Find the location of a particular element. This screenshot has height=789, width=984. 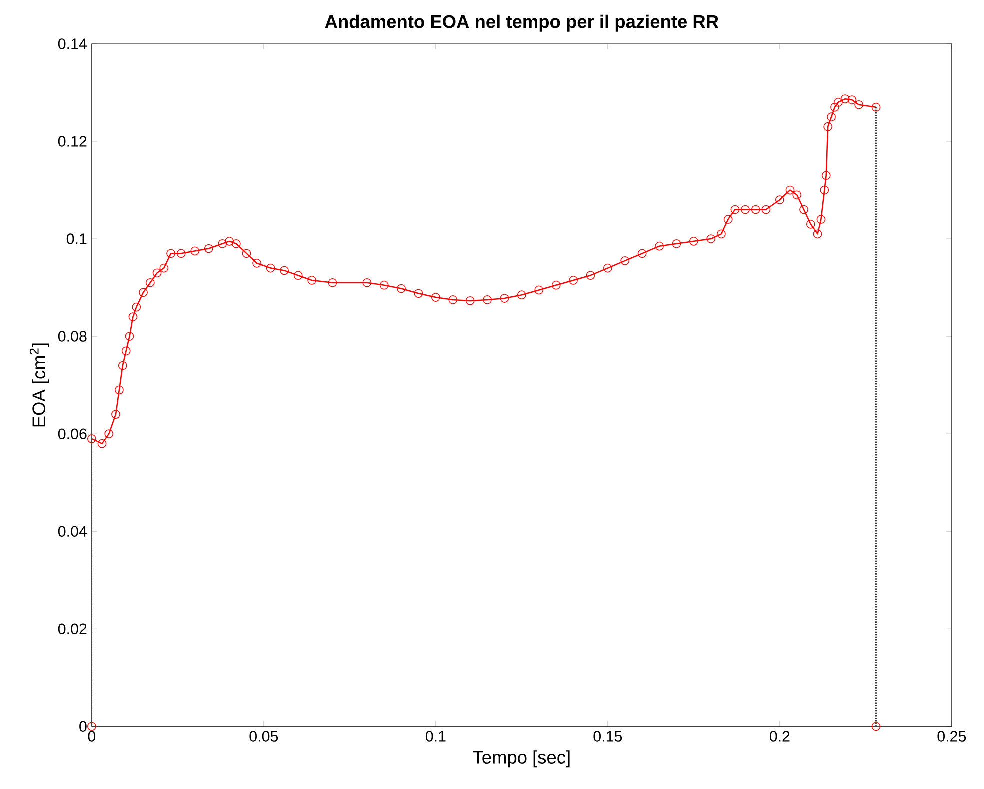

x-tick-label: 0.25 is located at coordinates (952, 736).